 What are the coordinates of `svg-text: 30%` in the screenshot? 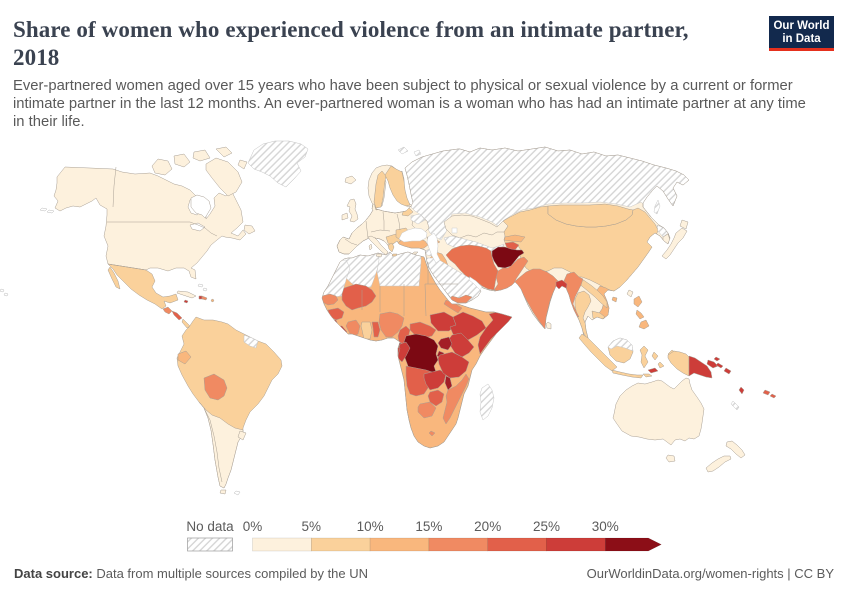 It's located at (605, 526).